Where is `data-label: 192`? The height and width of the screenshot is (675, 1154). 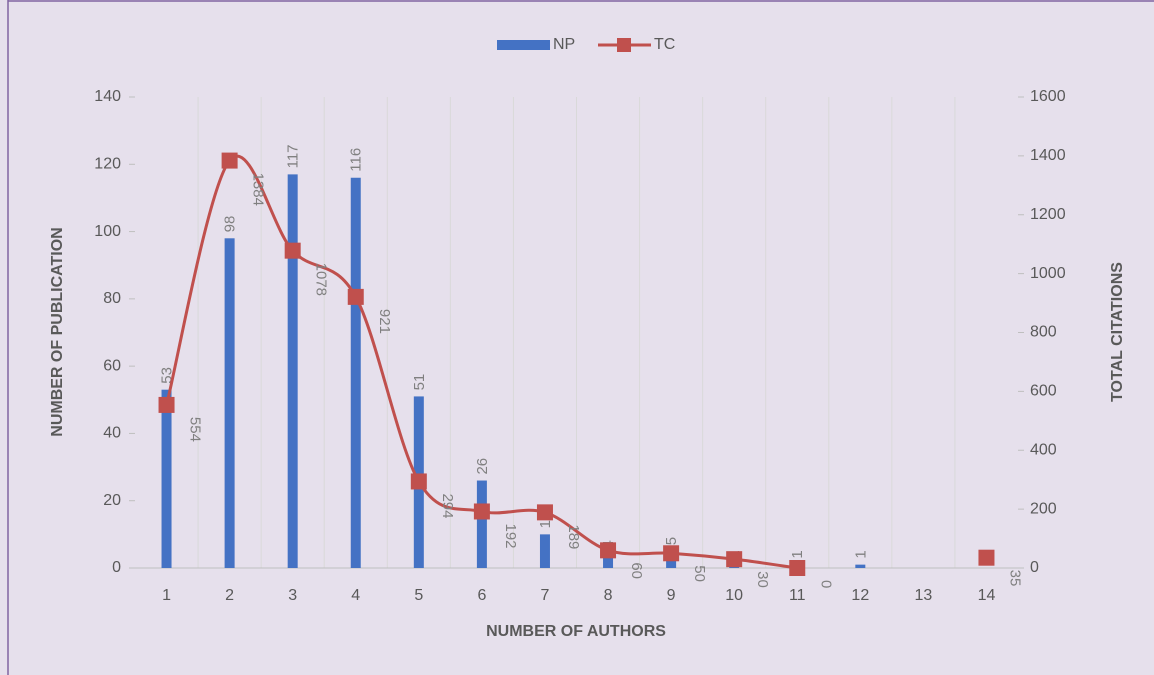
data-label: 192 is located at coordinates (510, 535).